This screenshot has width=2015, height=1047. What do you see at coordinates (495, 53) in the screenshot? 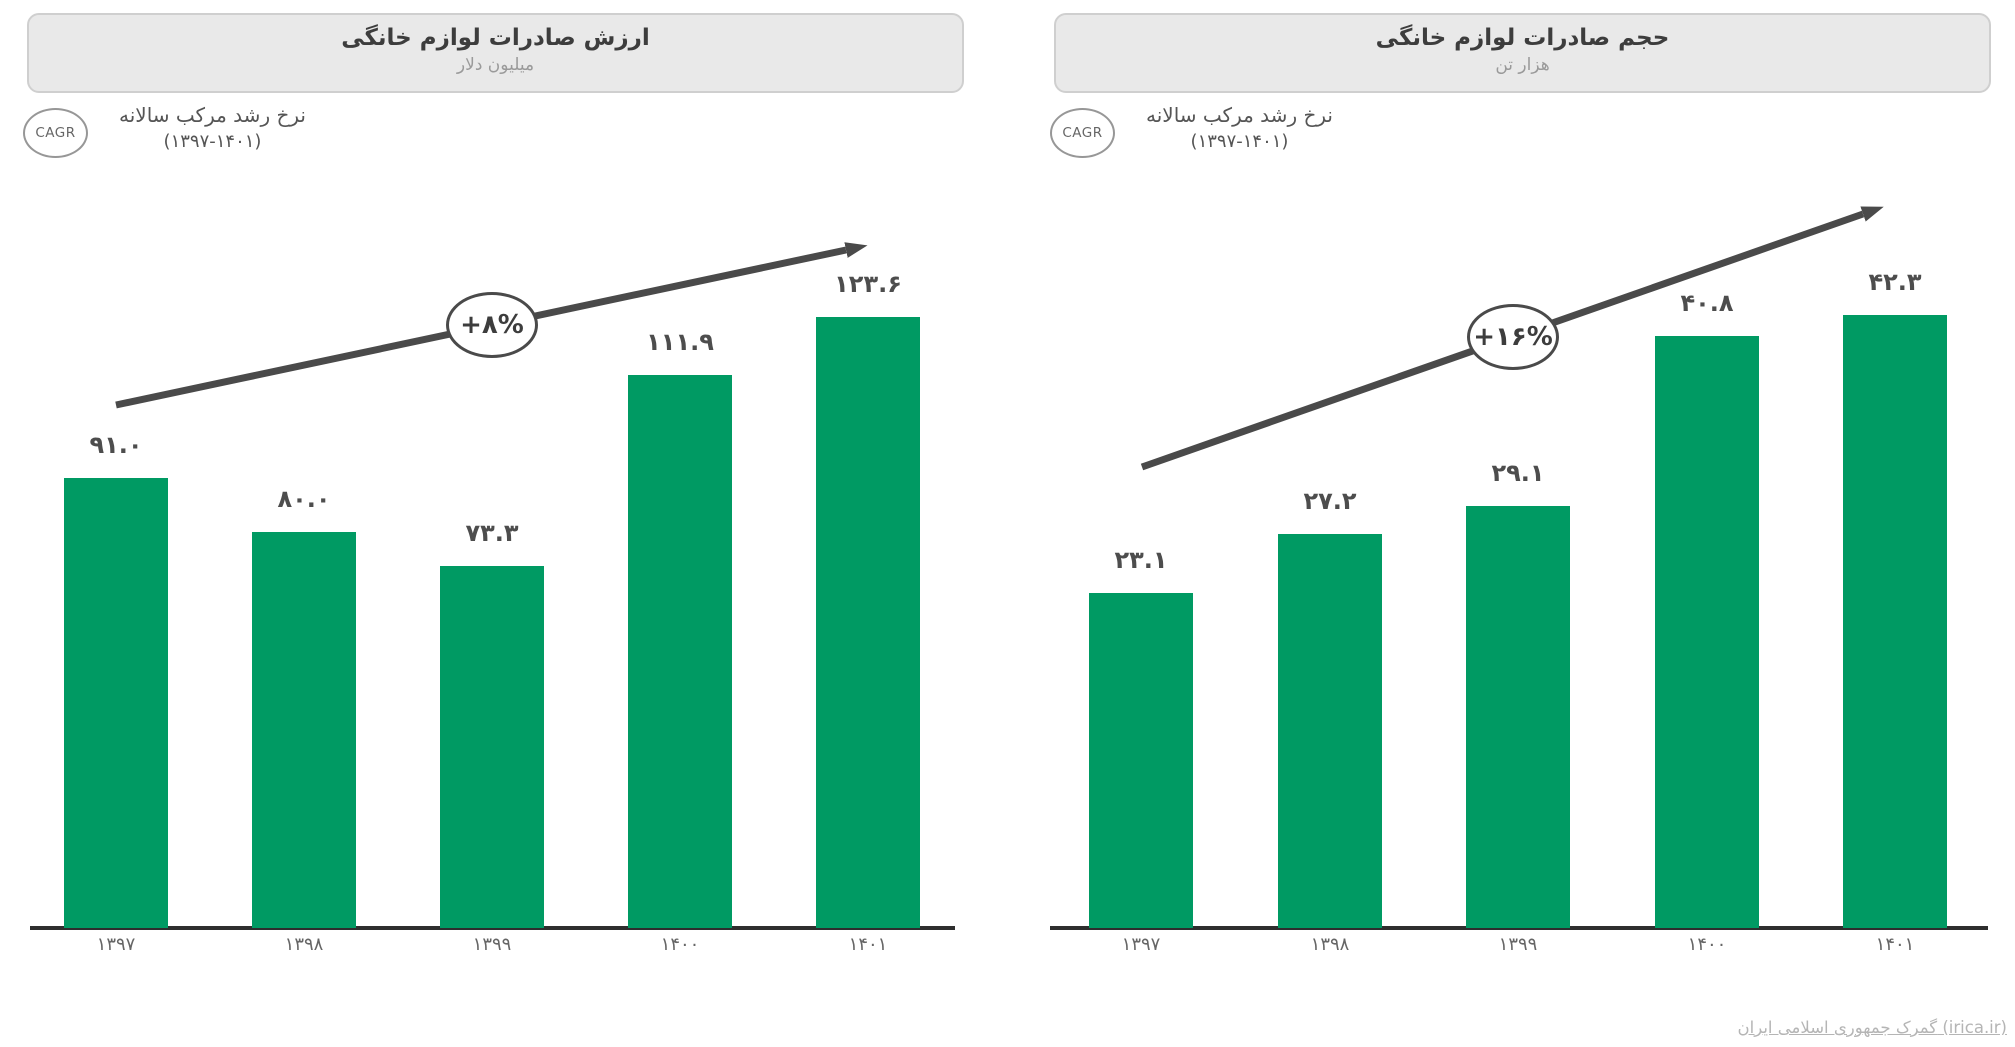
I see `value-chart-title-box: ارزش صادرات لوازم خانگی میلیون دلار` at bounding box center [495, 53].